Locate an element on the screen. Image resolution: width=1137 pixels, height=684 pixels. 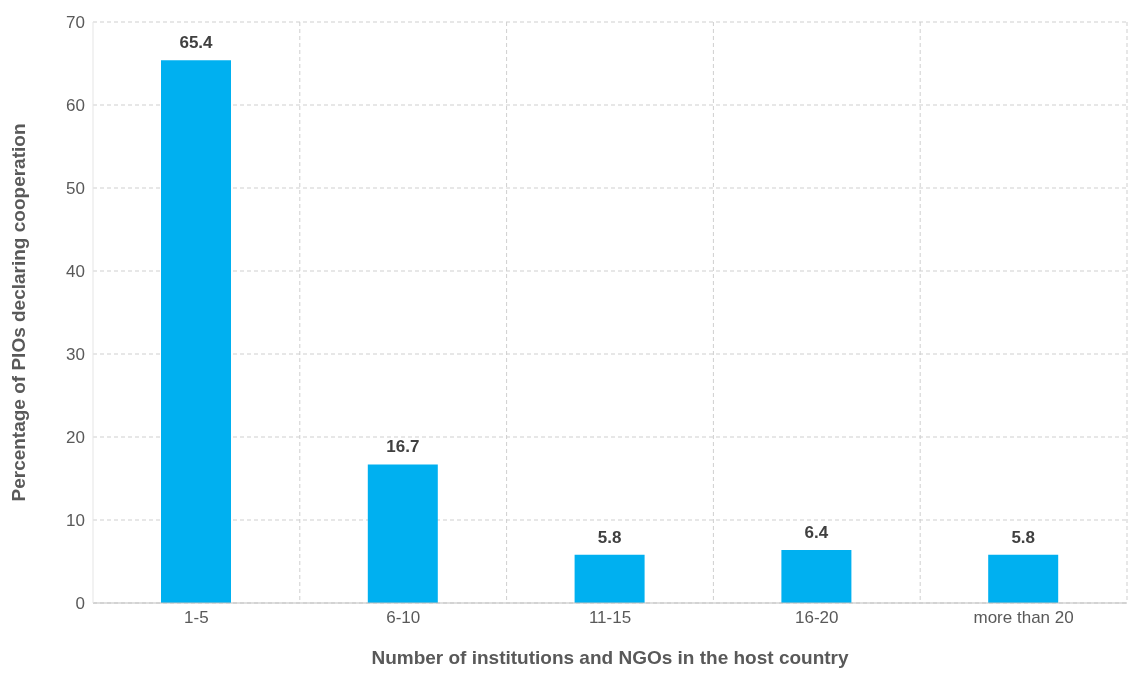
data-label: 16.7 is located at coordinates (403, 447).